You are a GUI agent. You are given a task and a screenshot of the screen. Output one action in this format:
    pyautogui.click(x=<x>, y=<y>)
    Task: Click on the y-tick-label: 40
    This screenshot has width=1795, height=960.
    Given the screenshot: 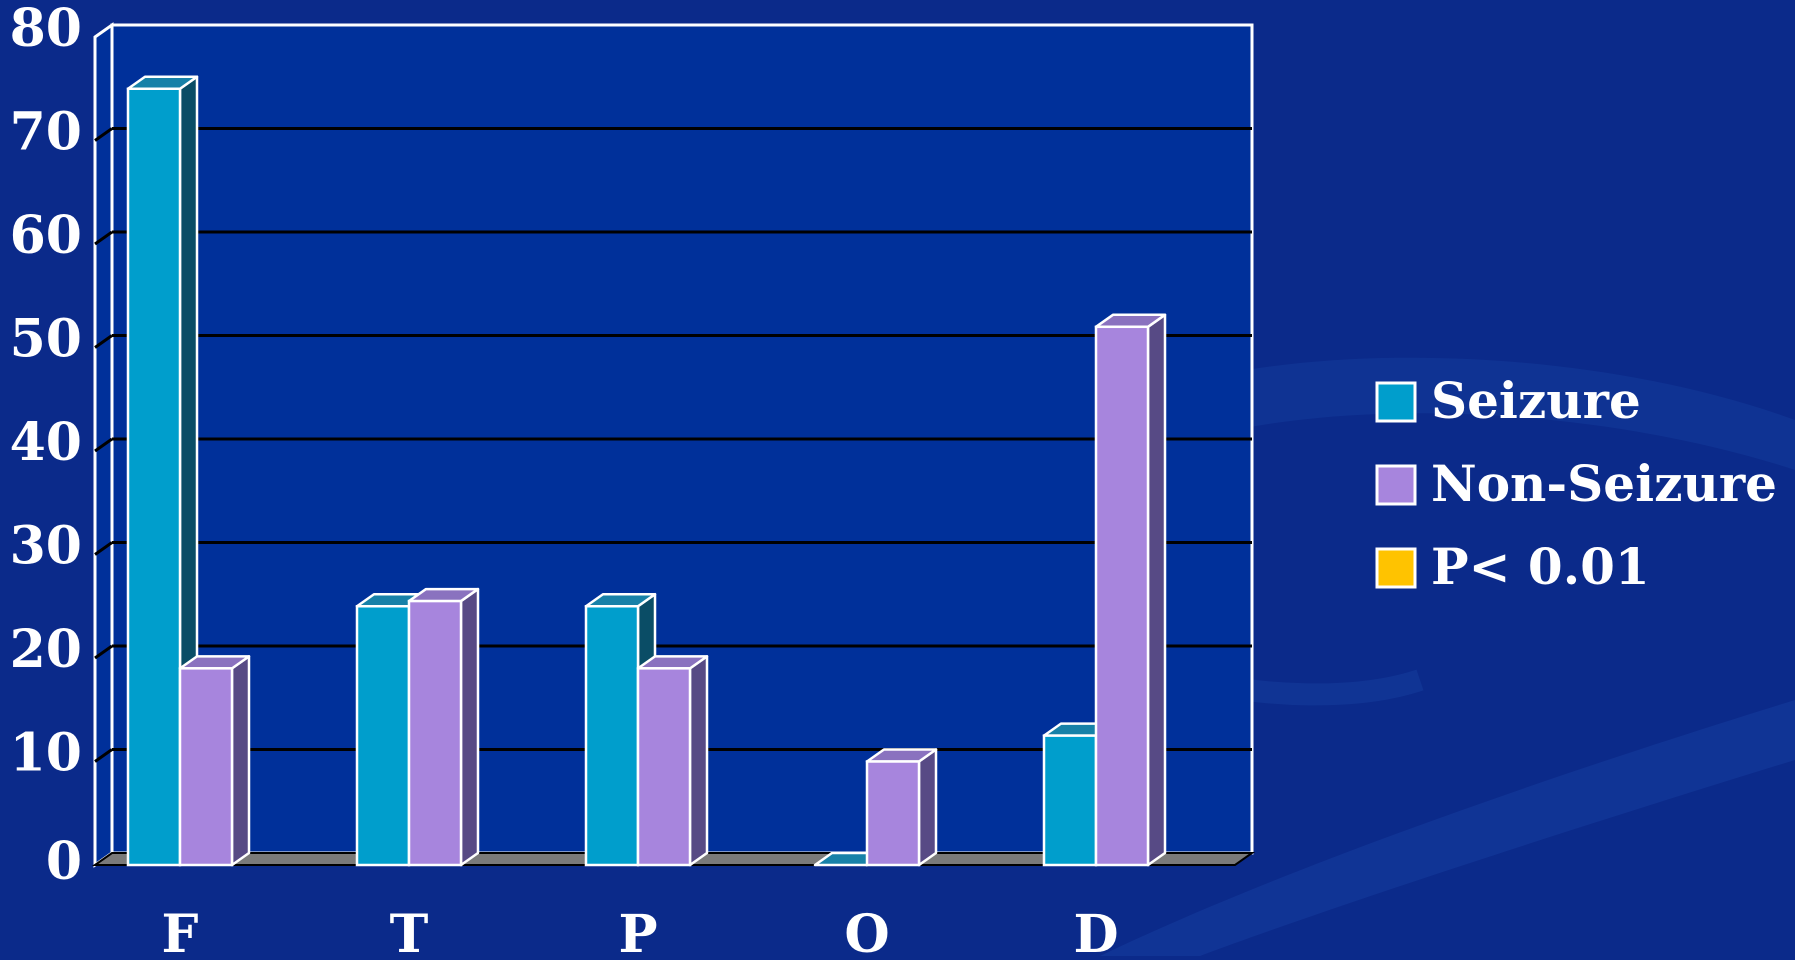 What is the action you would take?
    pyautogui.click(x=46, y=442)
    